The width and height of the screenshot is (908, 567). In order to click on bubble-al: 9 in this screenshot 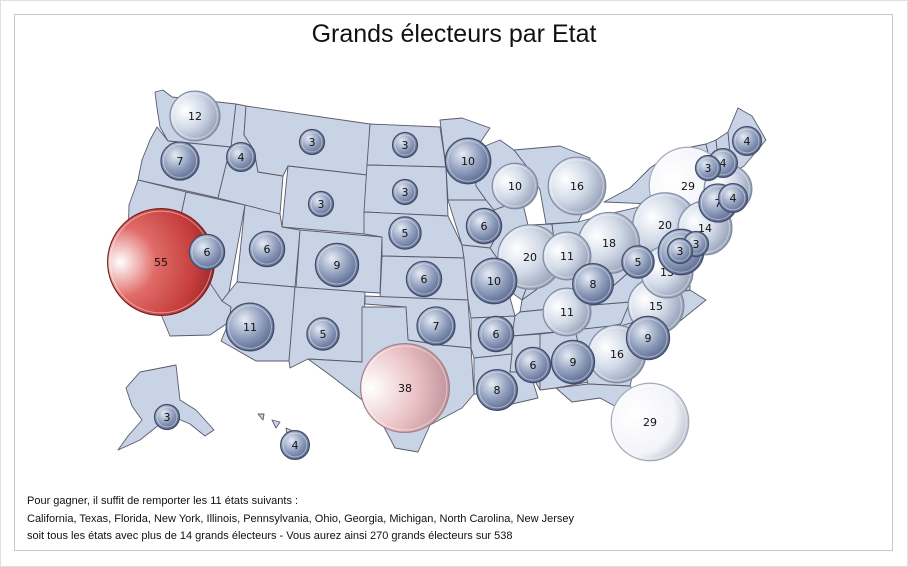, I will do `click(573, 362)`.